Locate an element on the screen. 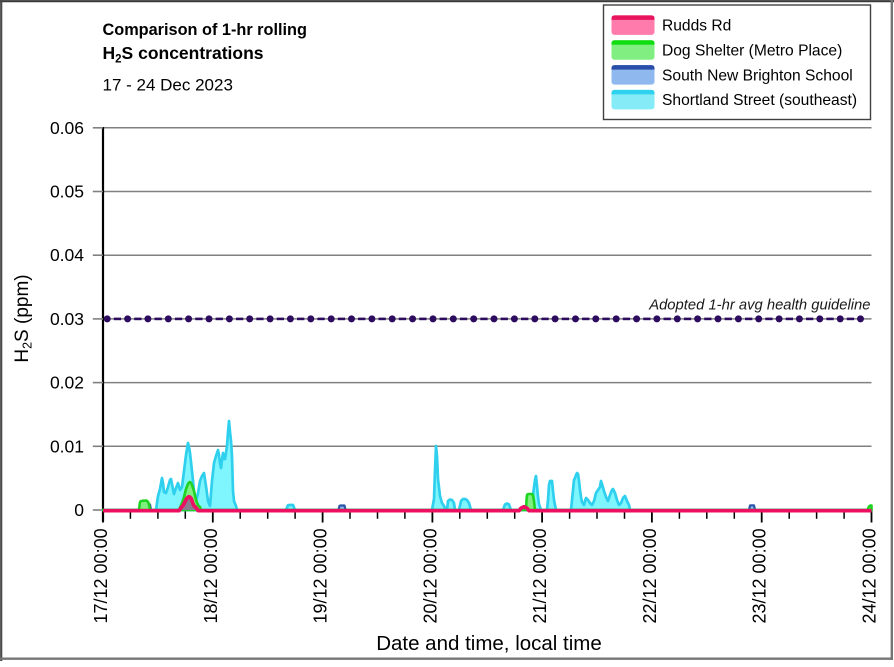 The image size is (894, 667). svg-text: Rudds Rd is located at coordinates (696, 26).